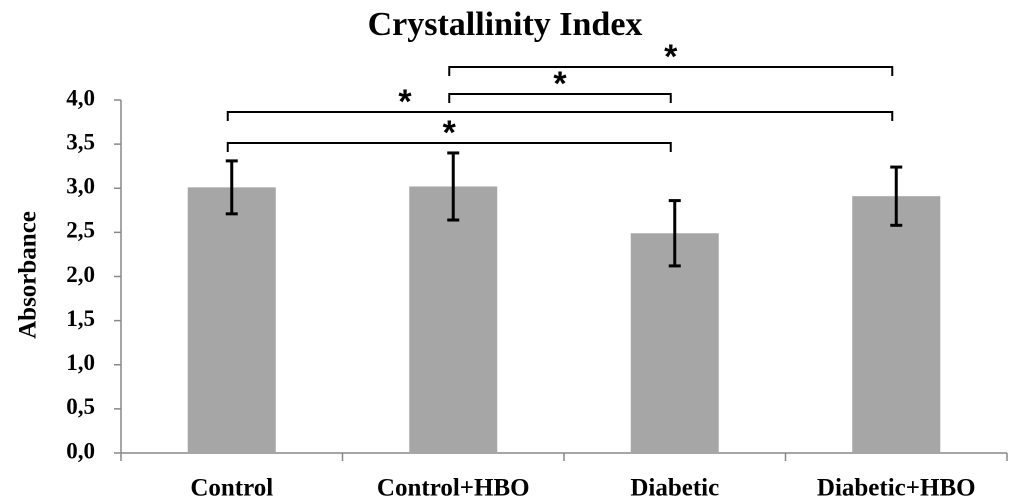  Describe the element at coordinates (80, 450) in the screenshot. I see `y-tick-label: 0,0` at that location.